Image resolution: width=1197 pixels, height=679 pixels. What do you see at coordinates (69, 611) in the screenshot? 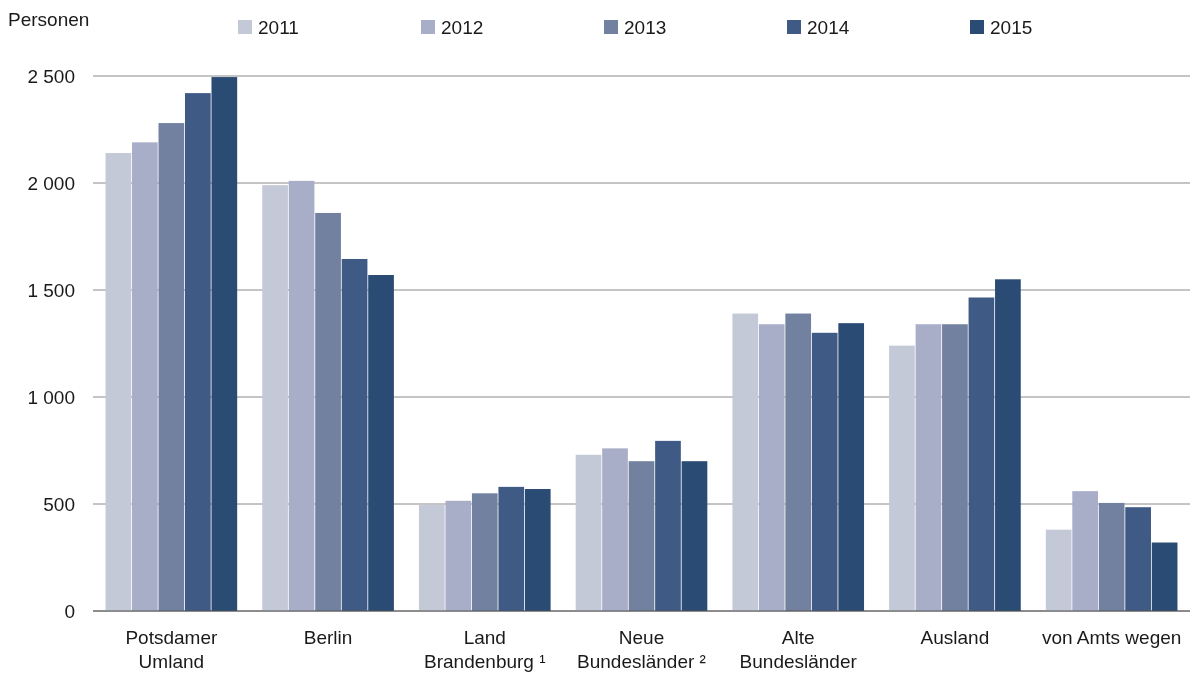
I see `y-tick-label: 0` at bounding box center [69, 611].